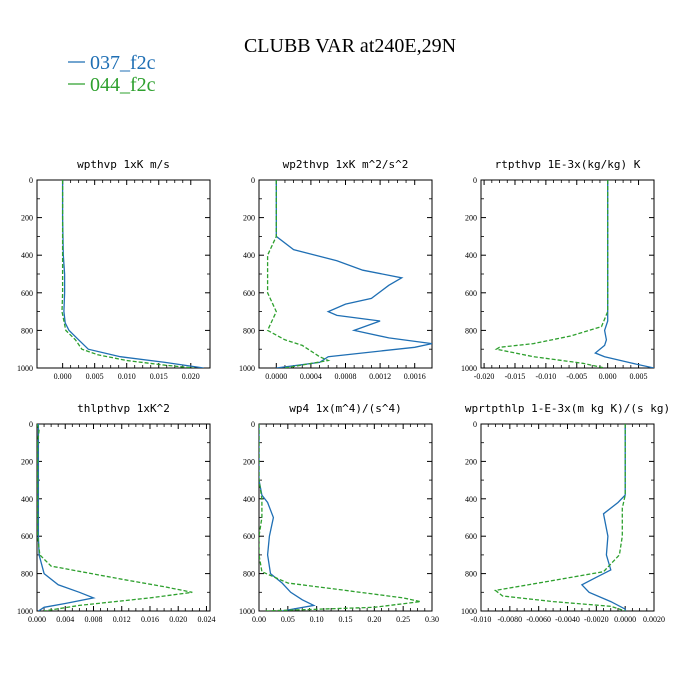  Describe the element at coordinates (432, 619) in the screenshot. I see `x-tick-label: 0.30` at that location.